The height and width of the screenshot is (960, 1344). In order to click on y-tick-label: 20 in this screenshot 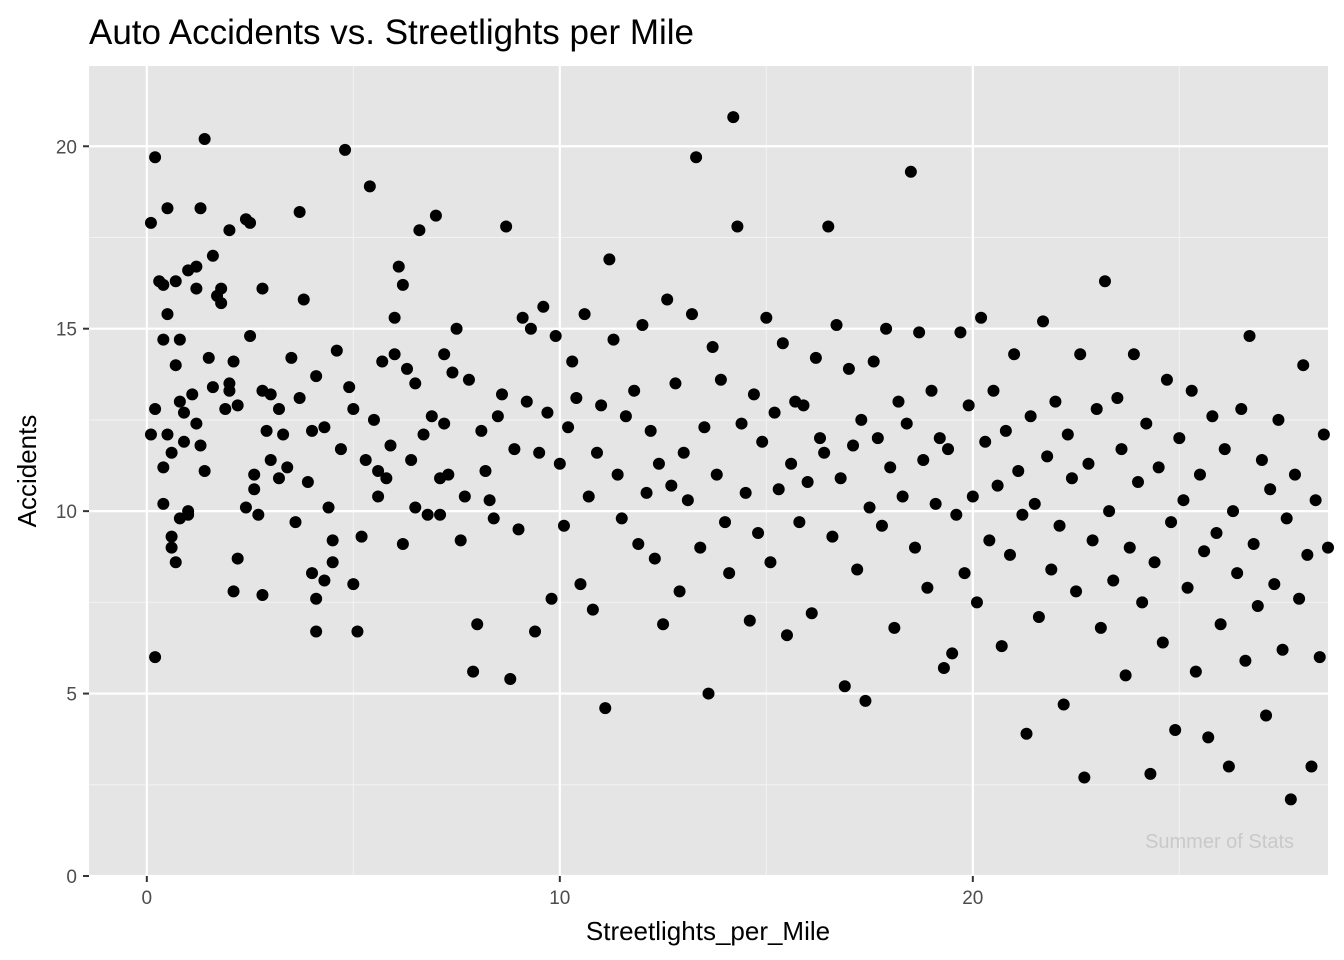, I will do `click(66, 147)`.